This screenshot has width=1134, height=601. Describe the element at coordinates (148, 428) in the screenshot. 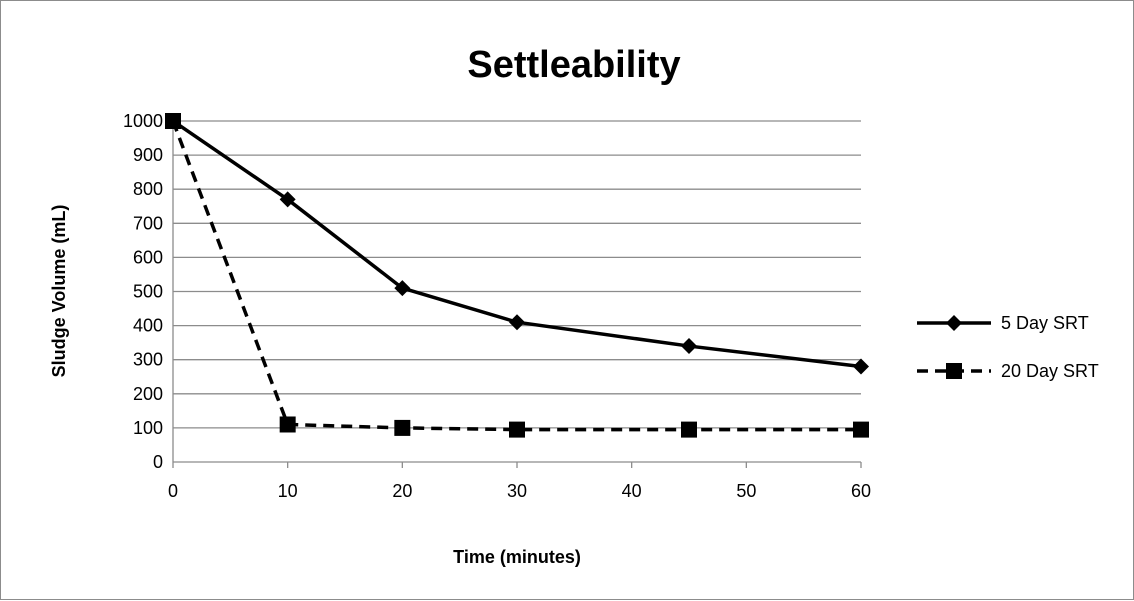

I see `y-tick-label: 100` at that location.